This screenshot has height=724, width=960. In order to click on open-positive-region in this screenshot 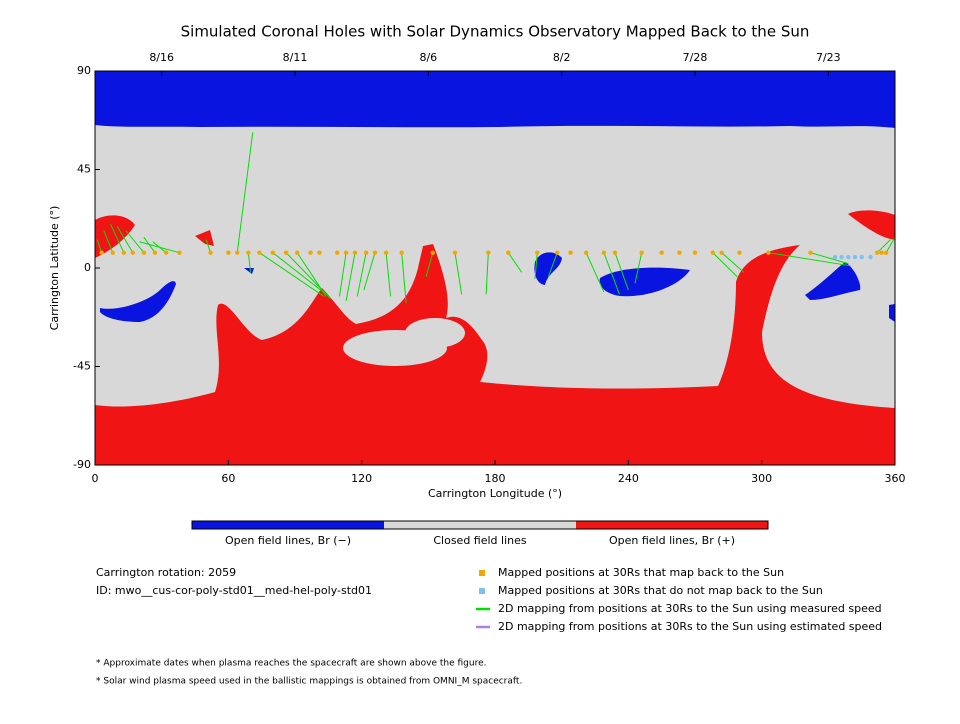, I will do `click(204, 238)`.